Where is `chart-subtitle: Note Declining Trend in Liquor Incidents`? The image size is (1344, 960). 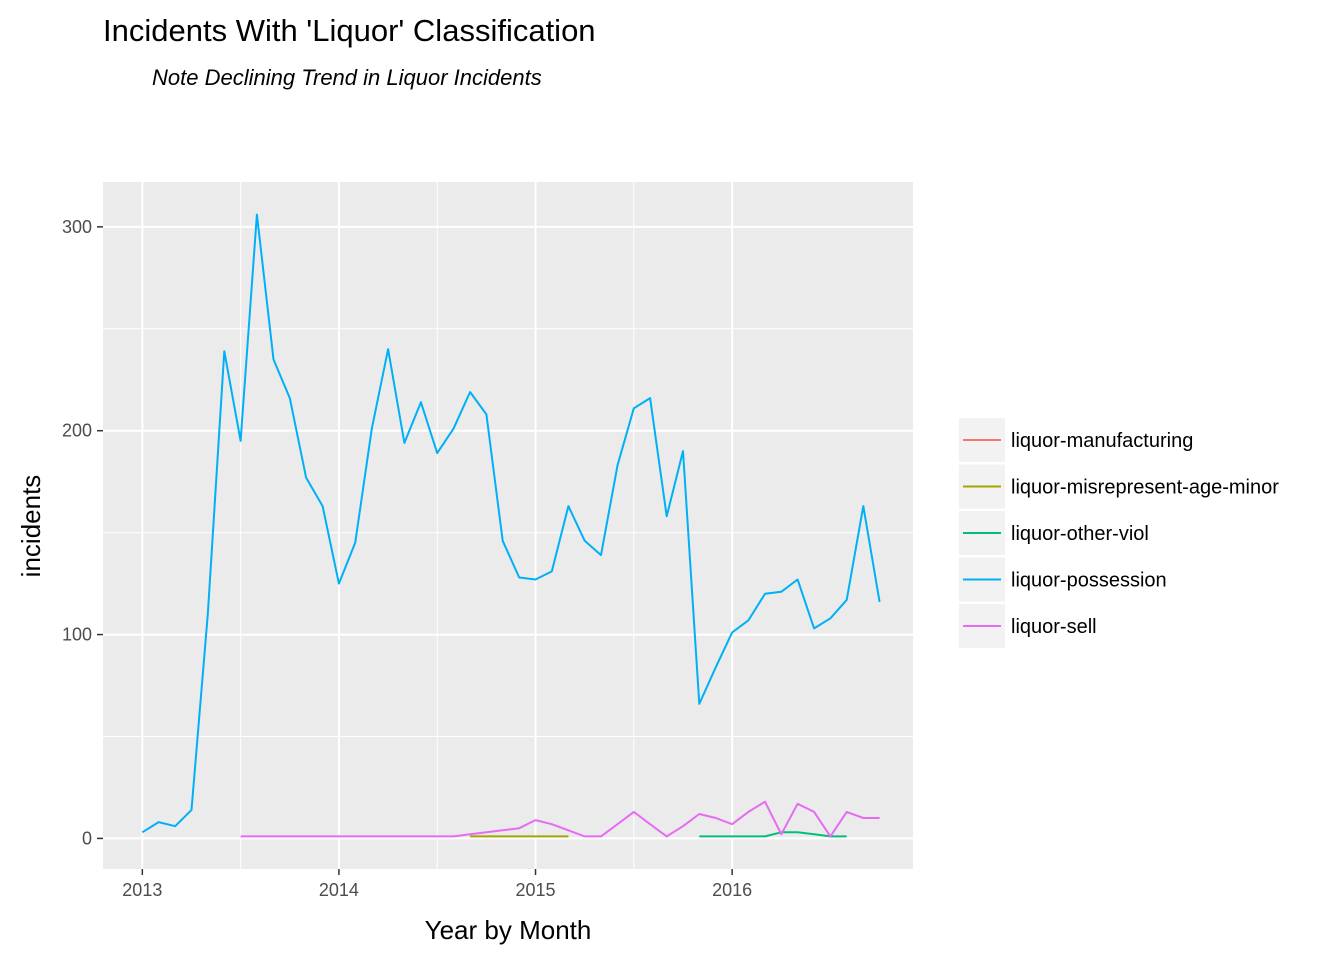
chart-subtitle: Note Declining Trend in Liquor Incidents is located at coordinates (347, 77).